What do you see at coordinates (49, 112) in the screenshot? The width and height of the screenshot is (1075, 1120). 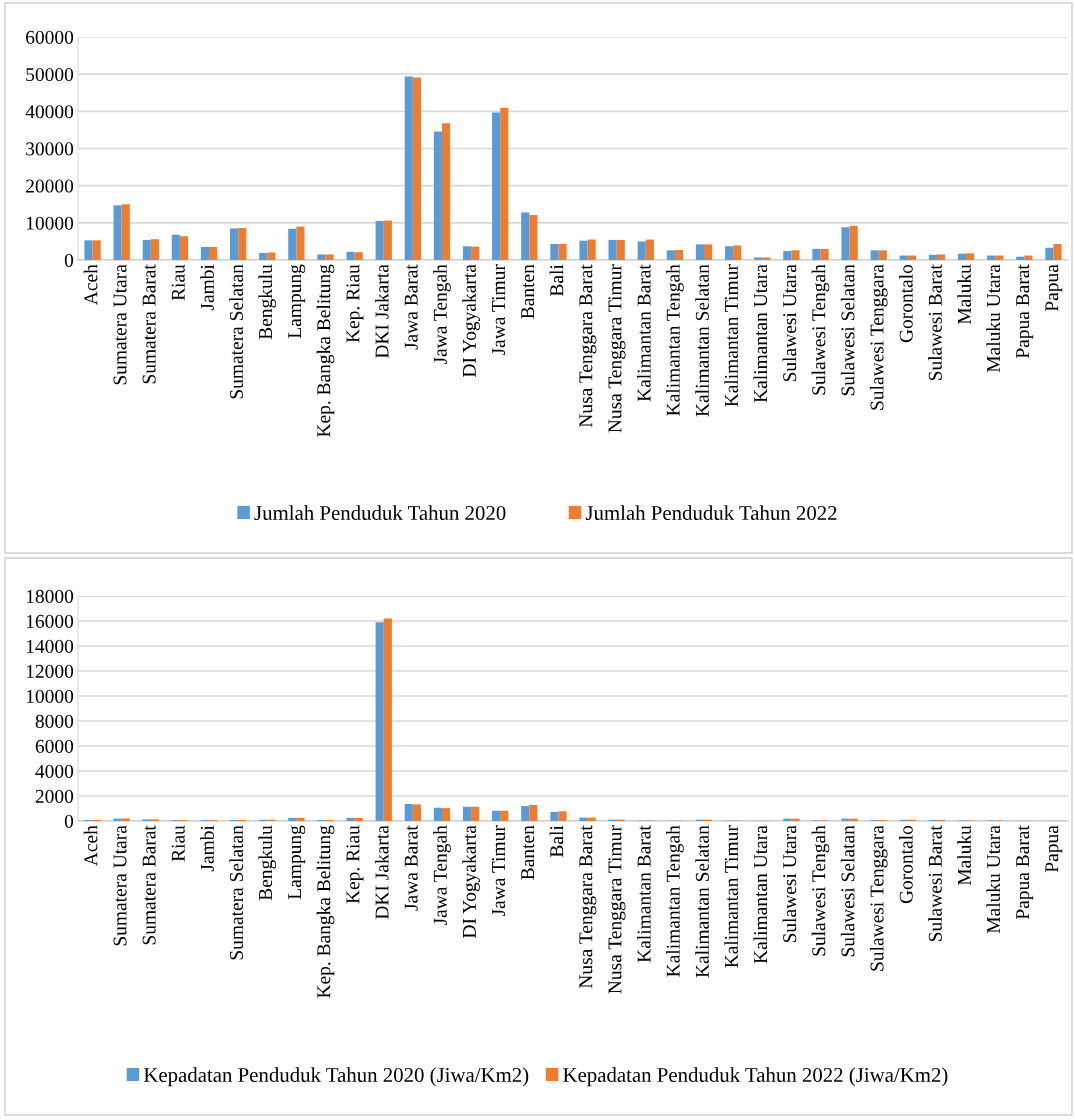 I see `y-tick-label: 40000` at bounding box center [49, 112].